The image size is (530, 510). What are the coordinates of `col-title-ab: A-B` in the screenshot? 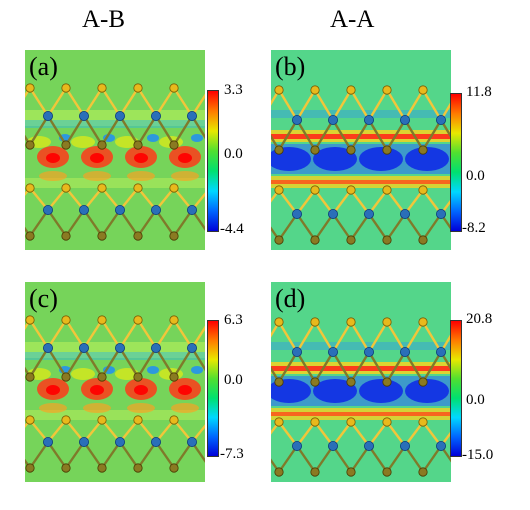 It's located at (104, 19).